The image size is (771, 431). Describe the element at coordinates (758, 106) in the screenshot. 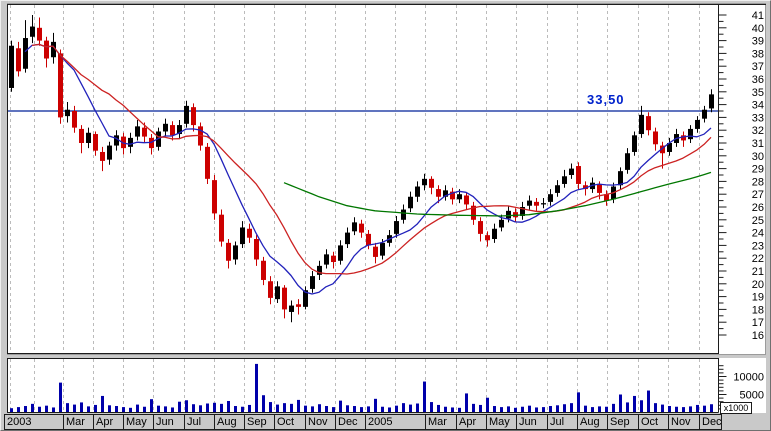

I see `price-tick-label: 34` at that location.